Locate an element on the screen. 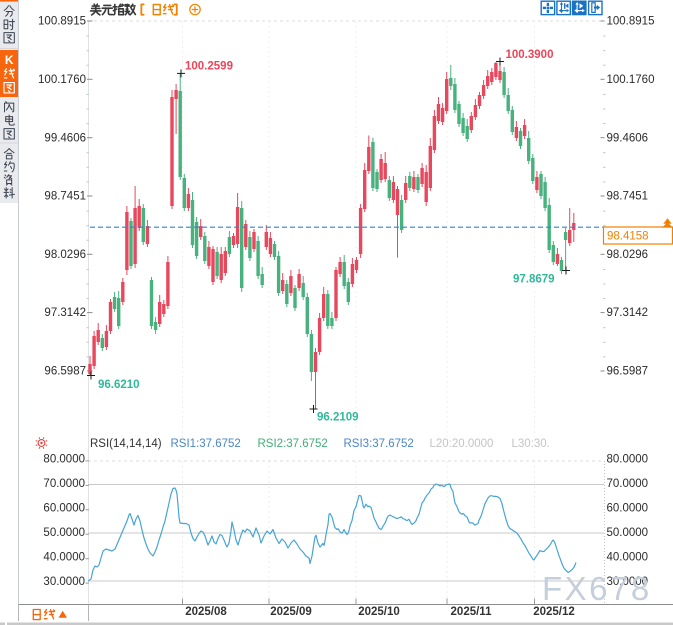  svg-text: 2025/11 is located at coordinates (472, 612).